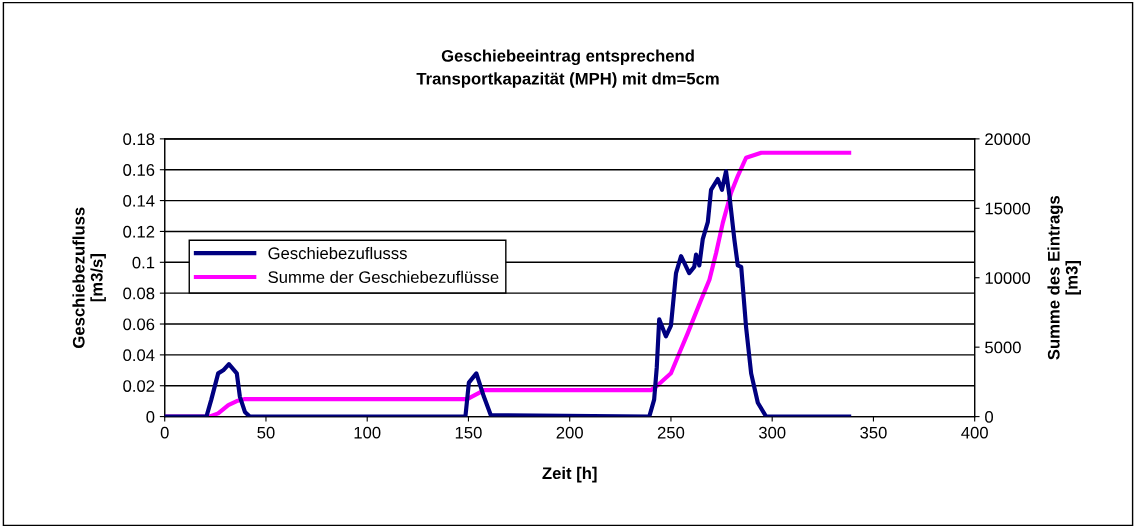 Image resolution: width=1136 pixels, height=528 pixels. I want to click on y-tick-label: 0.02, so click(139, 386).